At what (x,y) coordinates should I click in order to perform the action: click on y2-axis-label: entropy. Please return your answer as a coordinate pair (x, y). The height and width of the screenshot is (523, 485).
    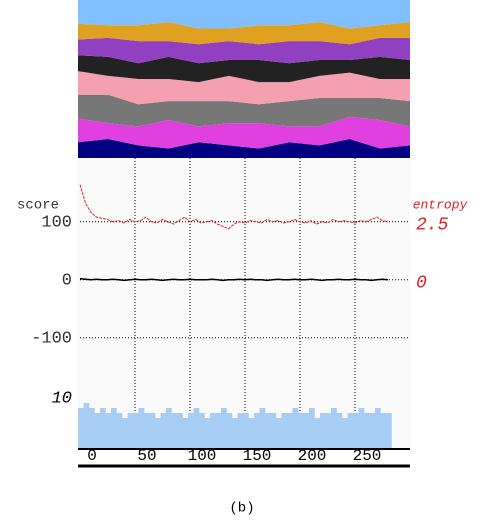
    Looking at the image, I should click on (441, 204).